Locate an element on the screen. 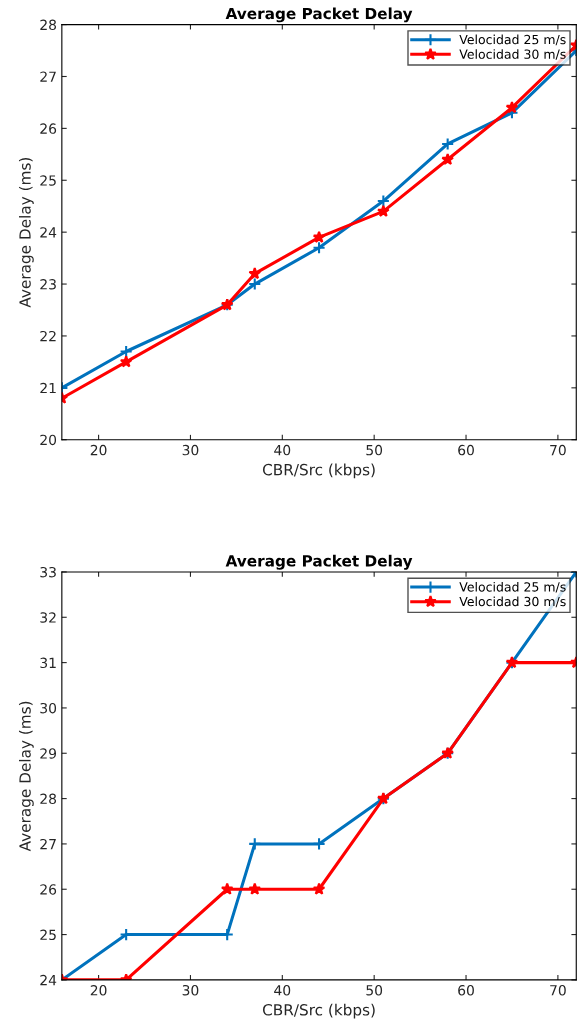 Image resolution: width=578 pixels, height=1025 pixels. y-tick-label: 31 is located at coordinates (48, 663).